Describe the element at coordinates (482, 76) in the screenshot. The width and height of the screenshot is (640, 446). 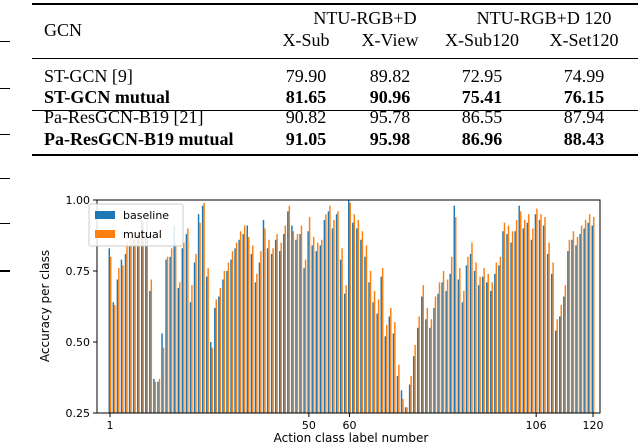
I see `table-cell: 72.95` at that location.